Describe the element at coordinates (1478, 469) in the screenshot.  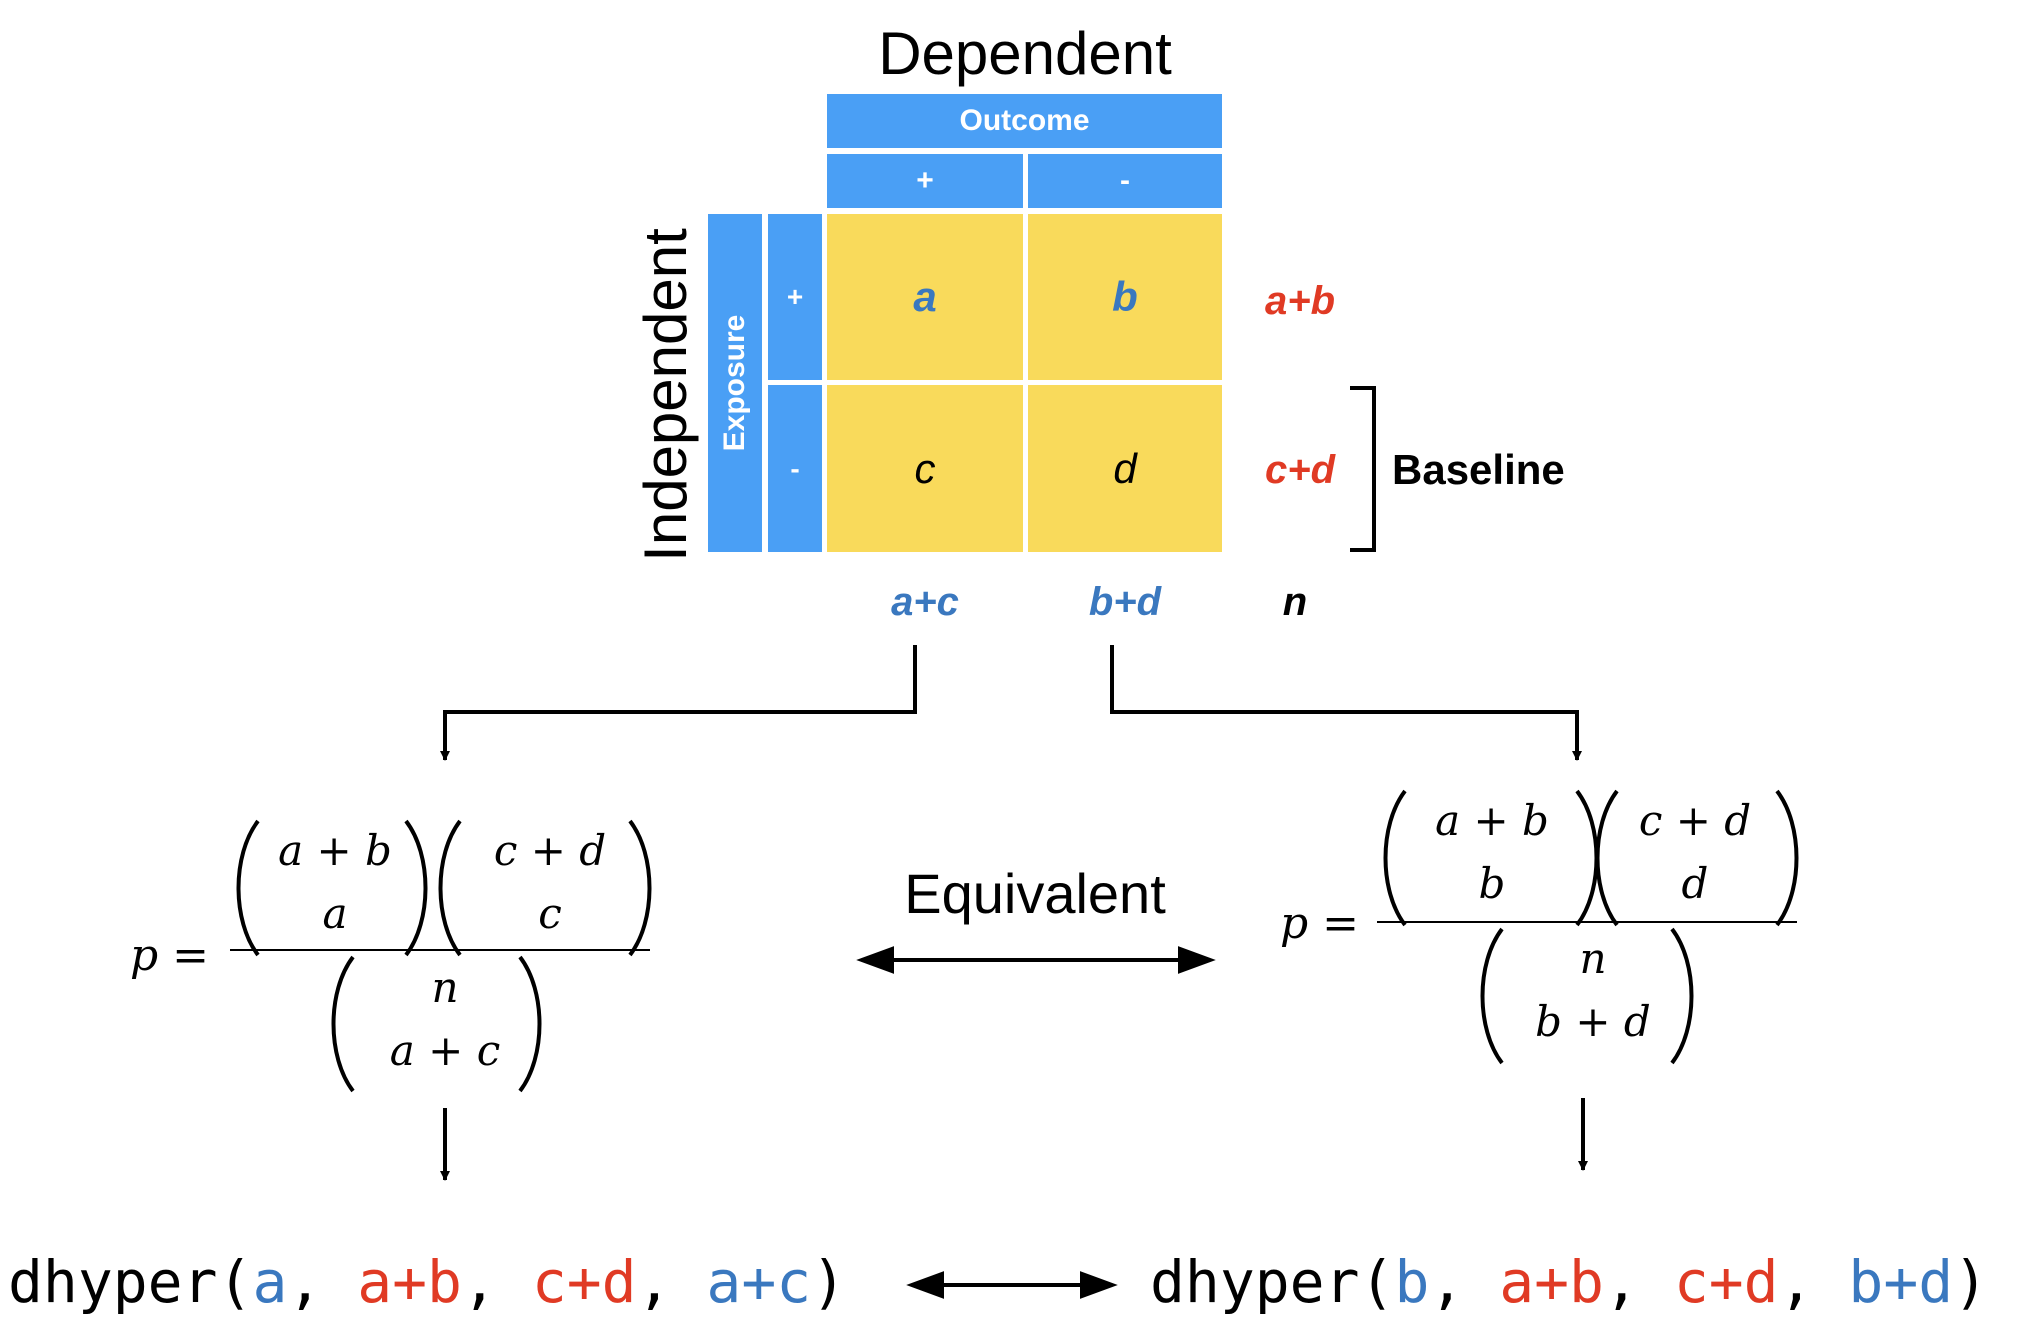
I see `baseline-label: Baseline` at that location.